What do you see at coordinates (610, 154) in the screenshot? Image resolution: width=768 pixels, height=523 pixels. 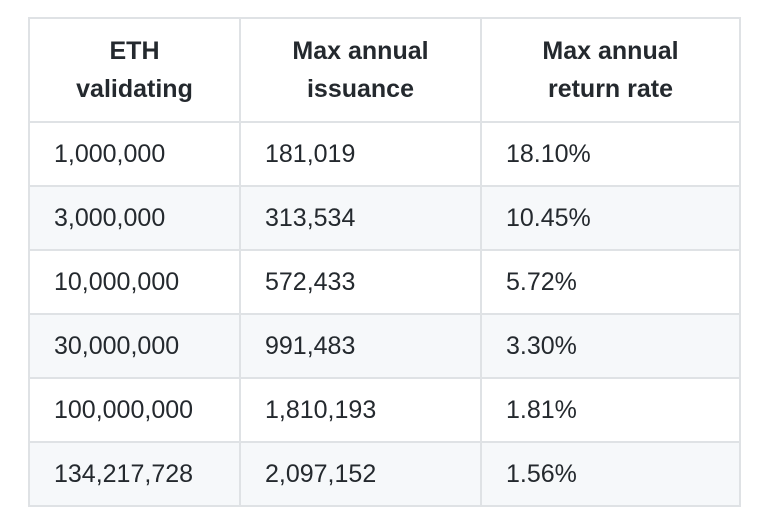 I see `cell-max-annual-return-rate: 18.10%` at bounding box center [610, 154].